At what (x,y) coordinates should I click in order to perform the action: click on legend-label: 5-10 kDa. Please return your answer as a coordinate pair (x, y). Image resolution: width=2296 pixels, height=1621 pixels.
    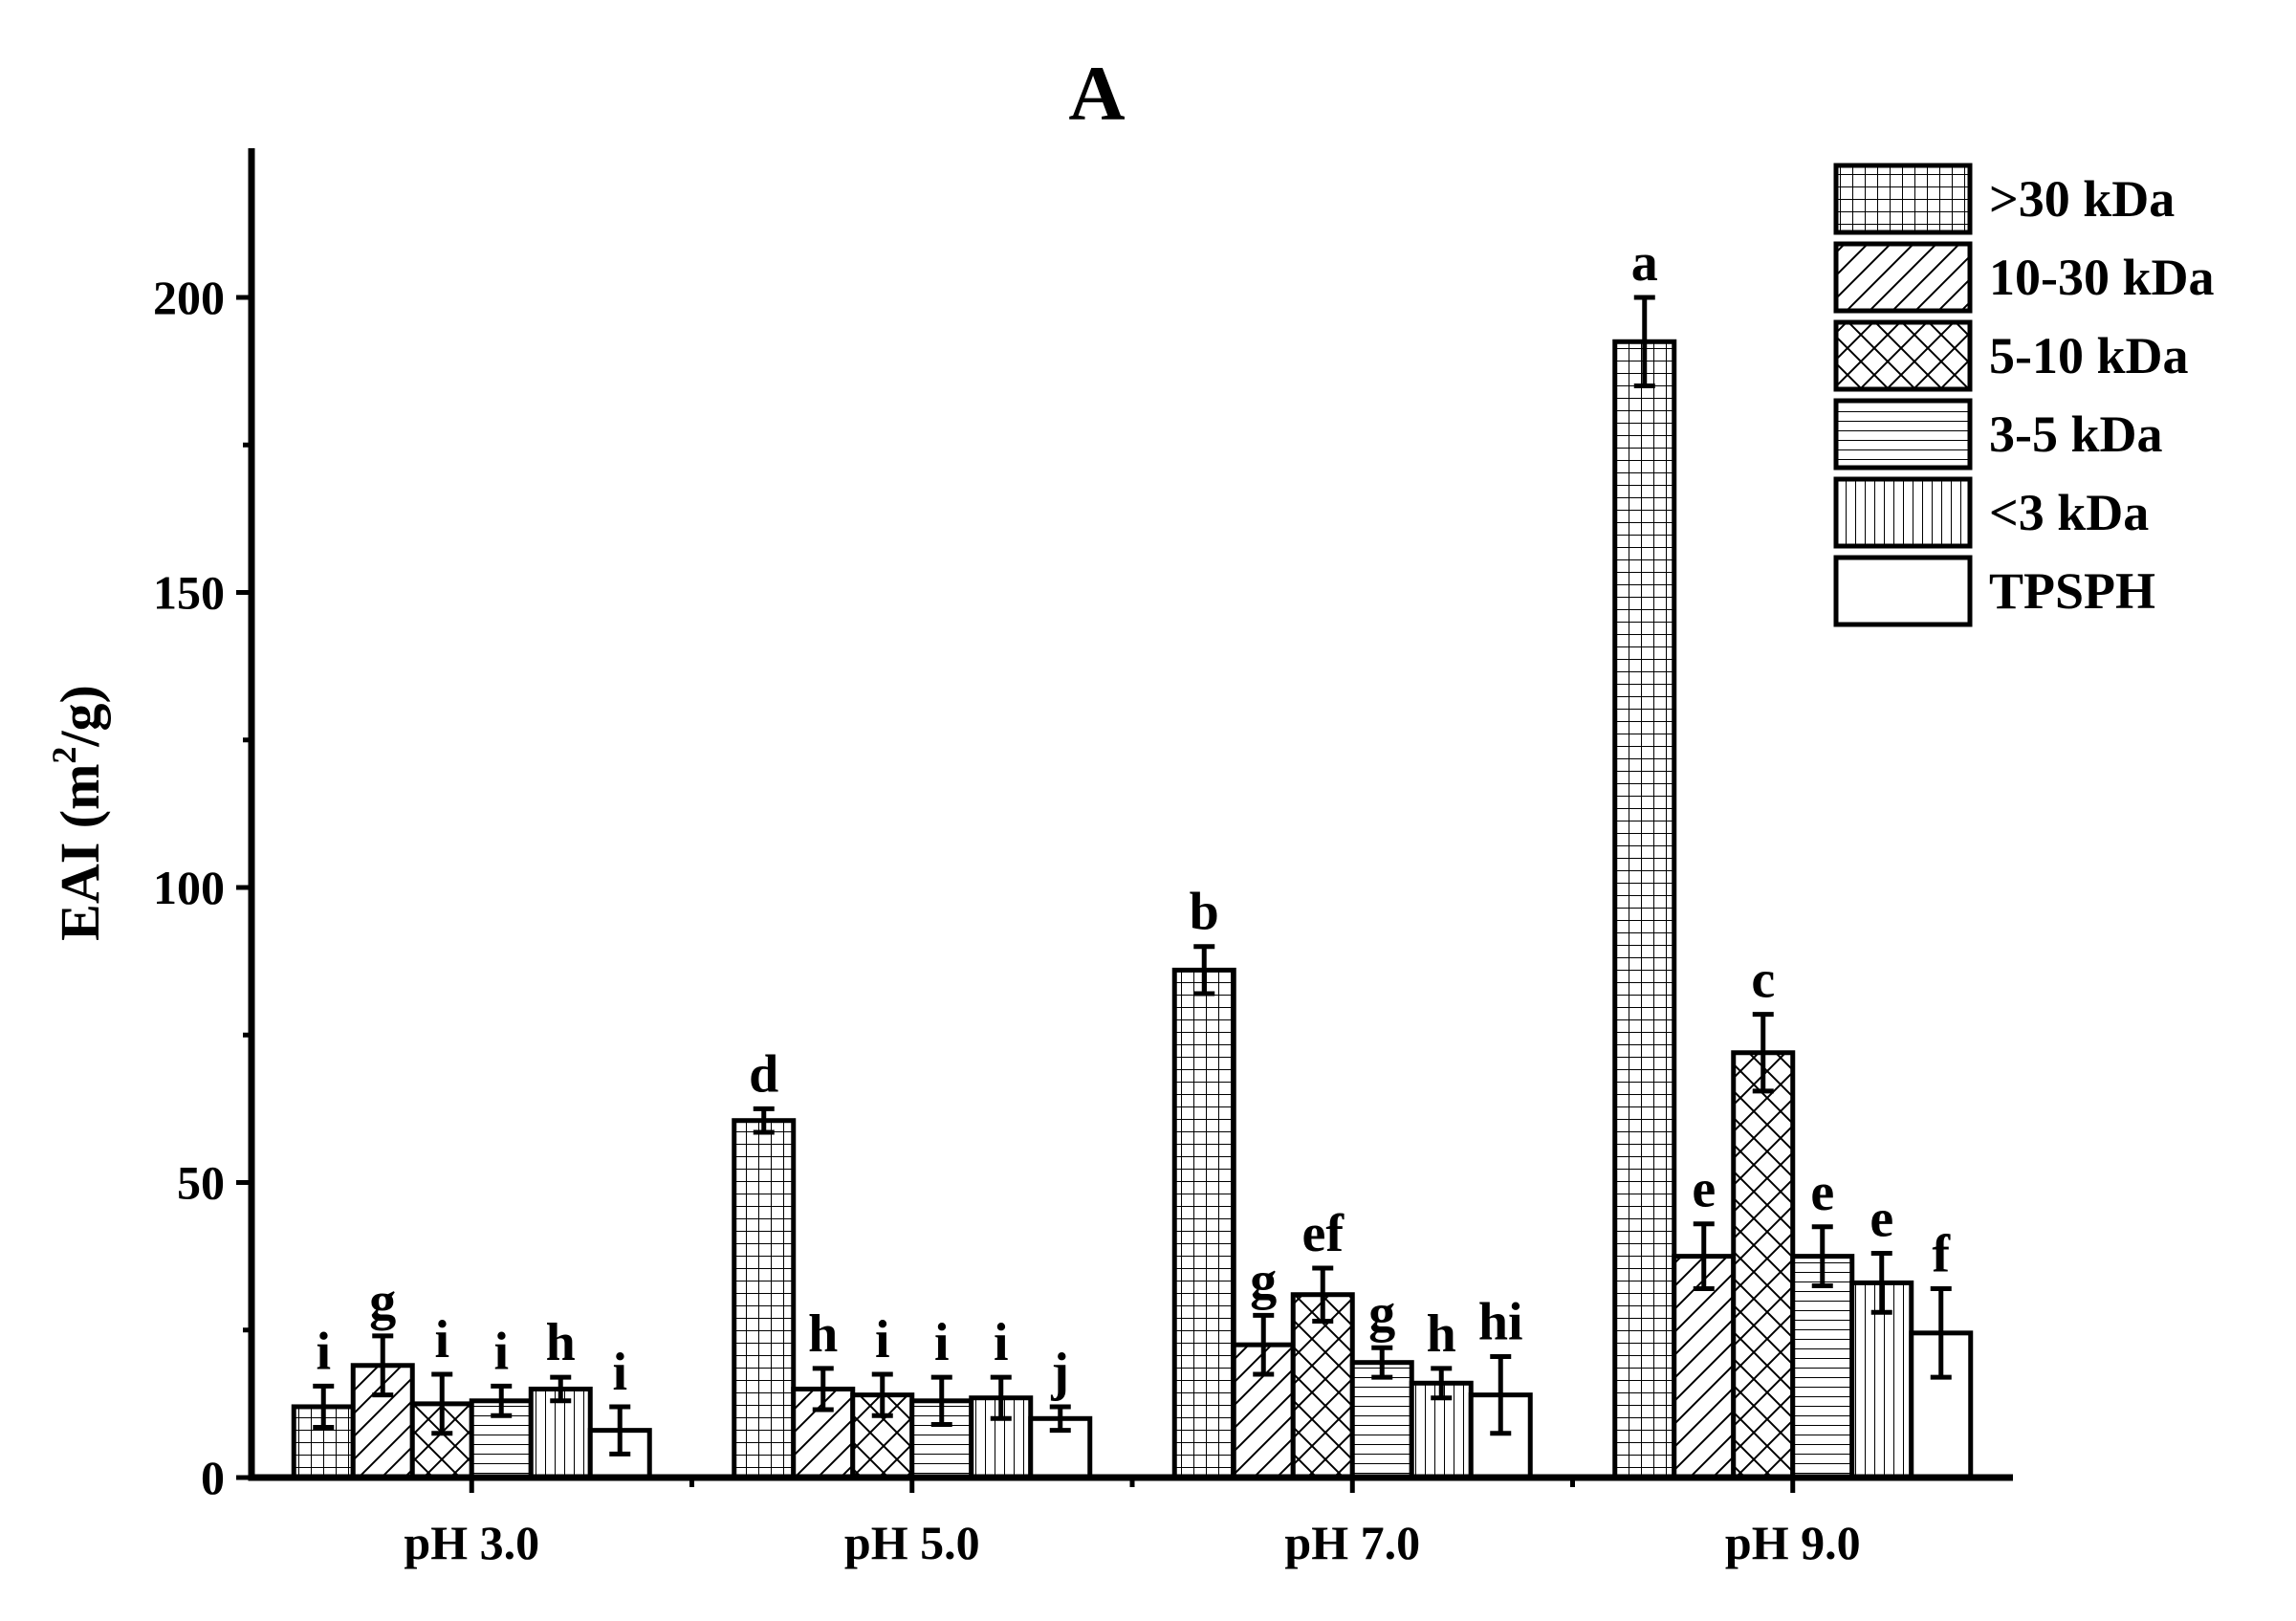
    Looking at the image, I should click on (2089, 355).